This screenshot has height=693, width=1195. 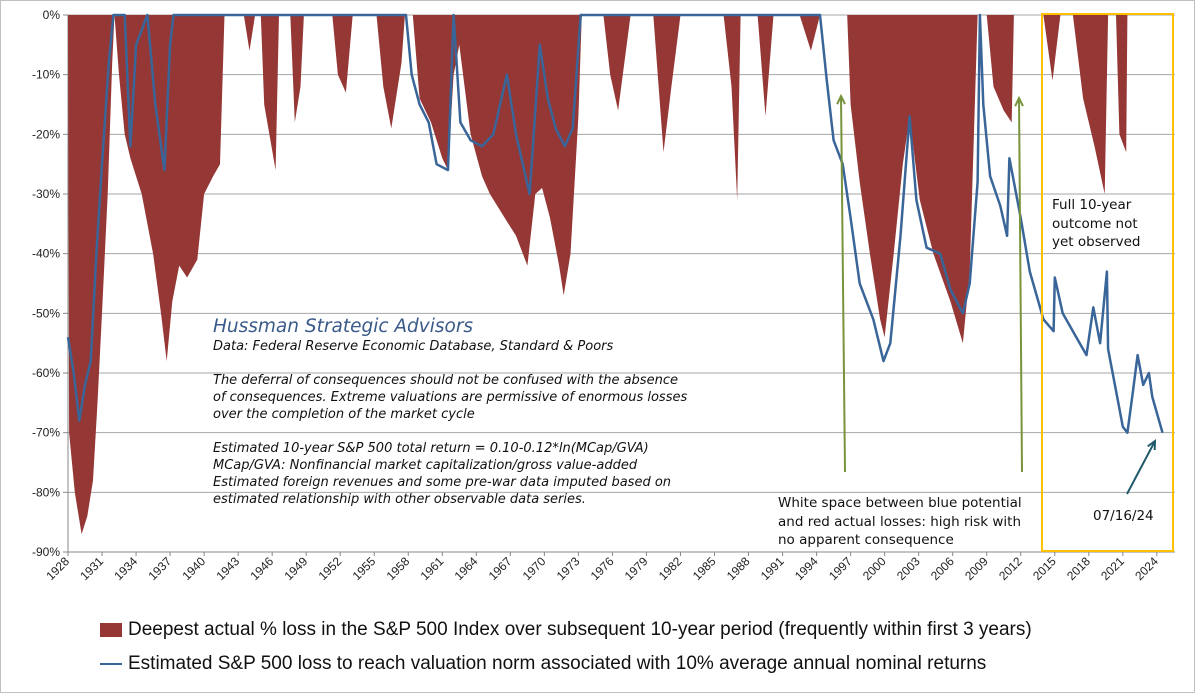 I want to click on x-tick-label: 1949, so click(x=296, y=568).